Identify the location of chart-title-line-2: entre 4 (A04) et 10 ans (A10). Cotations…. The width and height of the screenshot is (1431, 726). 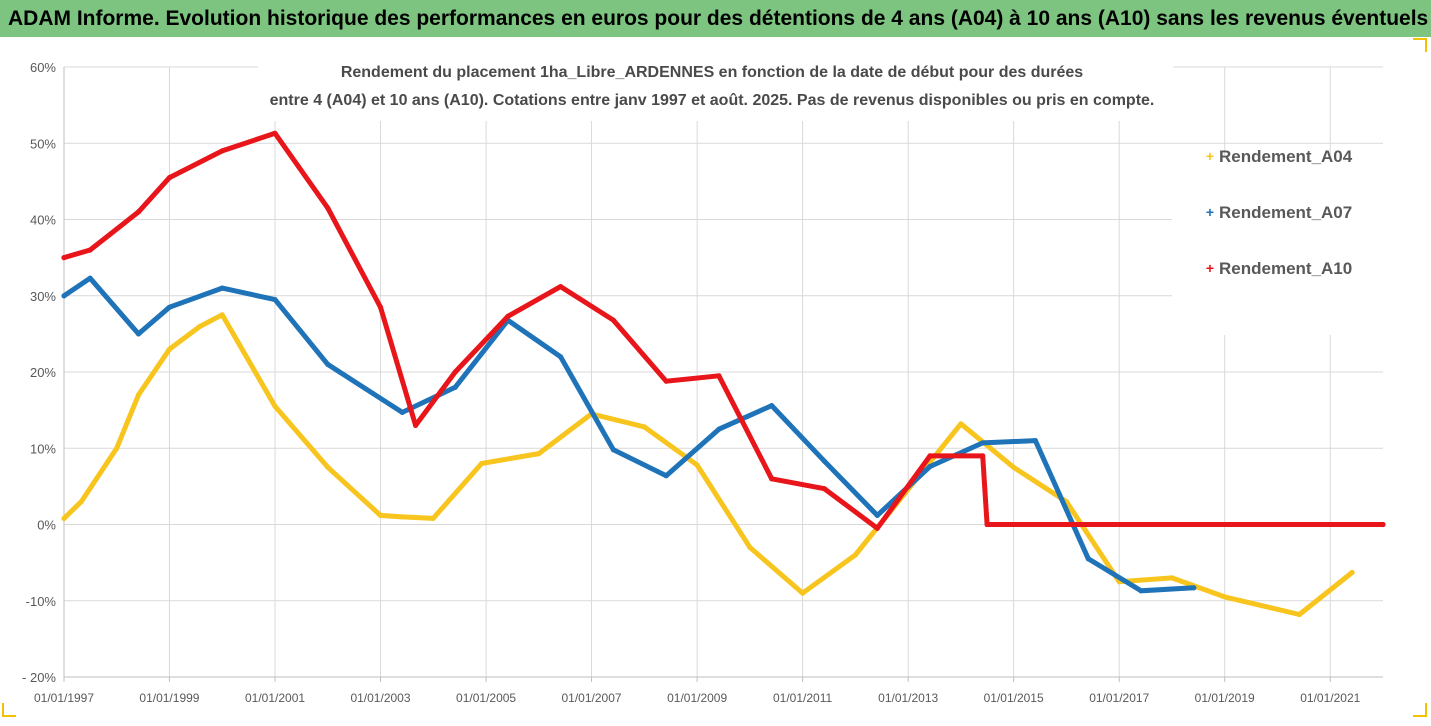
(712, 100).